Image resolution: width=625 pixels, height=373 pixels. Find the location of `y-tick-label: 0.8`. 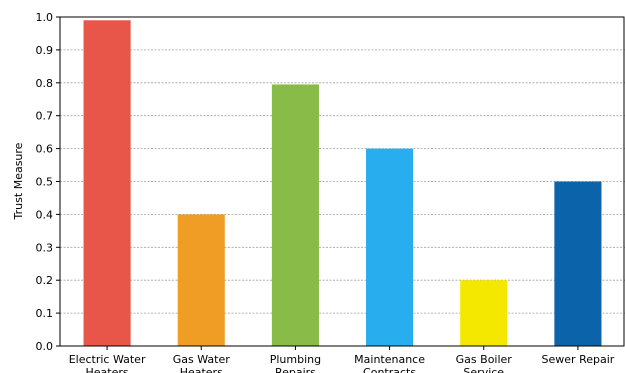

y-tick-label: 0.8 is located at coordinates (45, 83).